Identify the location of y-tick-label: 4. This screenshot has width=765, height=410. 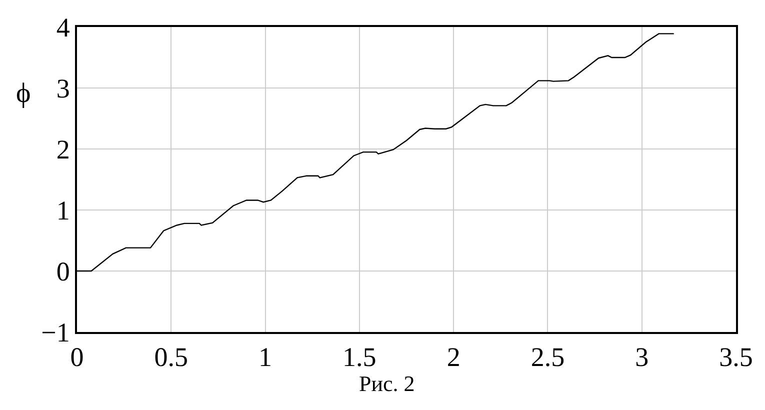
(63, 27).